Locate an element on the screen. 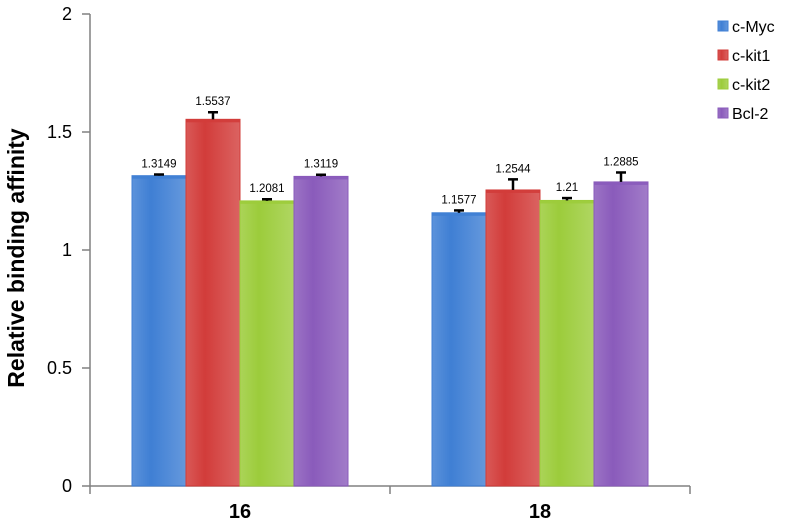  legend-label: c-kit1 is located at coordinates (751, 56).